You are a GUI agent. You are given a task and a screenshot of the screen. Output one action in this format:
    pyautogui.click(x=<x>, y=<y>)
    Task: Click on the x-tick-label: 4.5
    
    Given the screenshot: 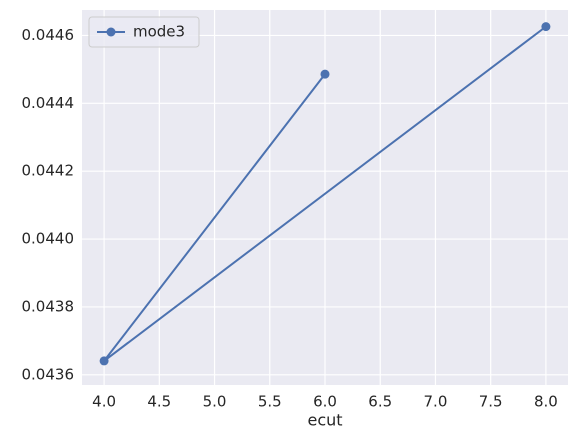 What is the action you would take?
    pyautogui.click(x=159, y=402)
    